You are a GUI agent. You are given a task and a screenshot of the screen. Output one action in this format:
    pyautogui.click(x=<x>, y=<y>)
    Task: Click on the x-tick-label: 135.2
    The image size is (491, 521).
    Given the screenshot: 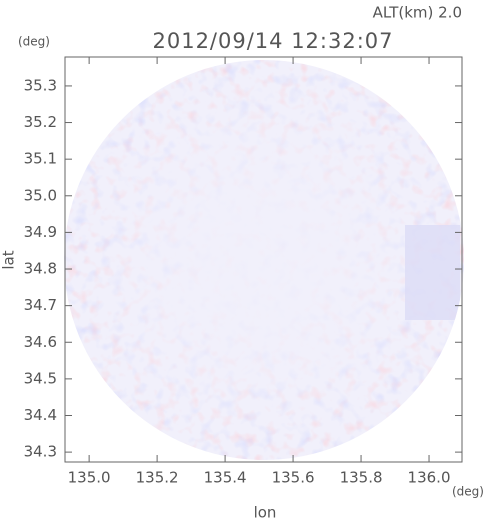 What is the action you would take?
    pyautogui.click(x=157, y=478)
    